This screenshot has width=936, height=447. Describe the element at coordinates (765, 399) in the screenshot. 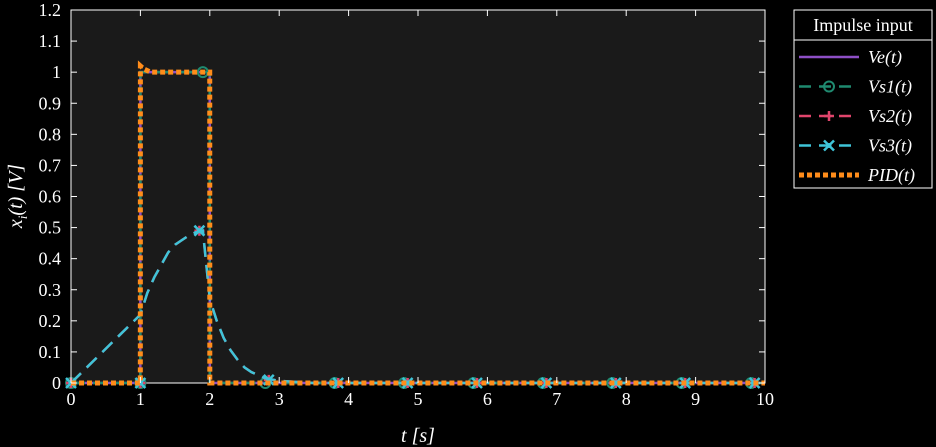

I see `x-tick-label: 10` at that location.